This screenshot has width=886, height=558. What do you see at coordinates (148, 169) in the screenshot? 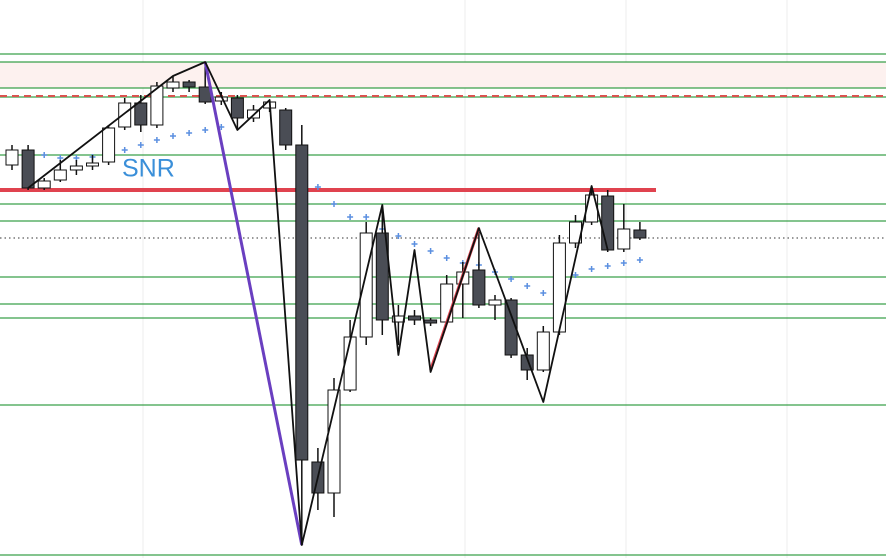
I see `annotation: SNR` at bounding box center [148, 169].